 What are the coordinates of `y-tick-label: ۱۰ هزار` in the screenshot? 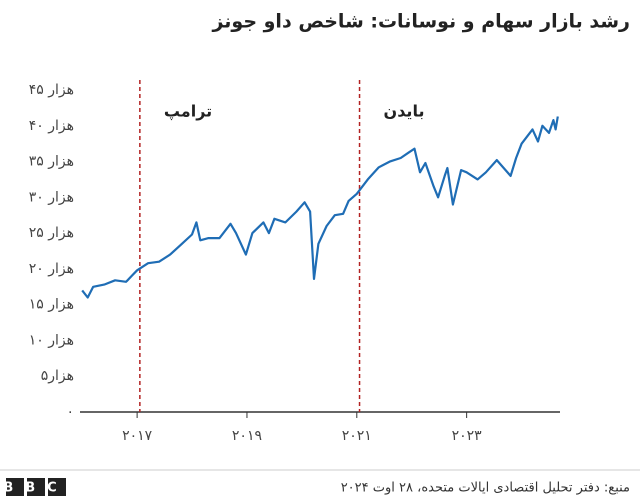 It's located at (51, 340).